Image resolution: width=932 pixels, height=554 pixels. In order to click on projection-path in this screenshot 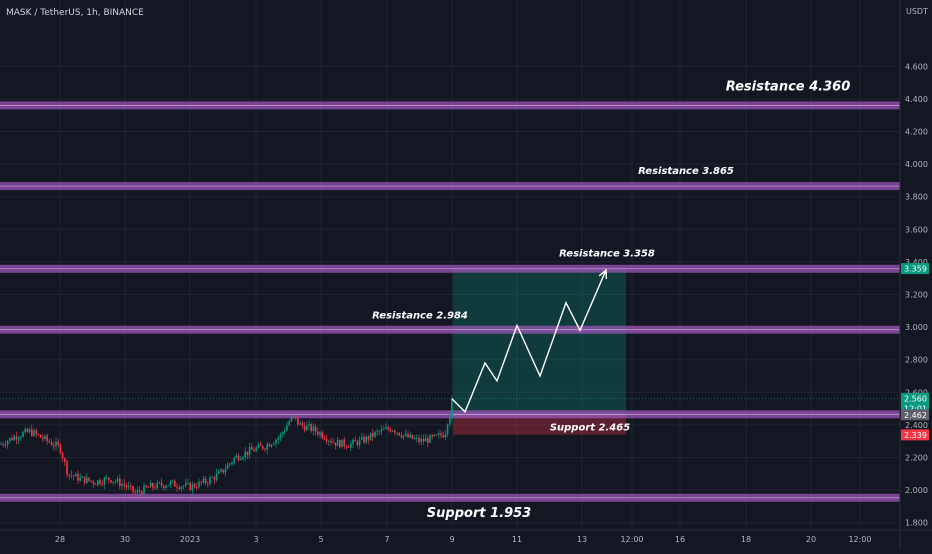, I will do `click(529, 341)`.